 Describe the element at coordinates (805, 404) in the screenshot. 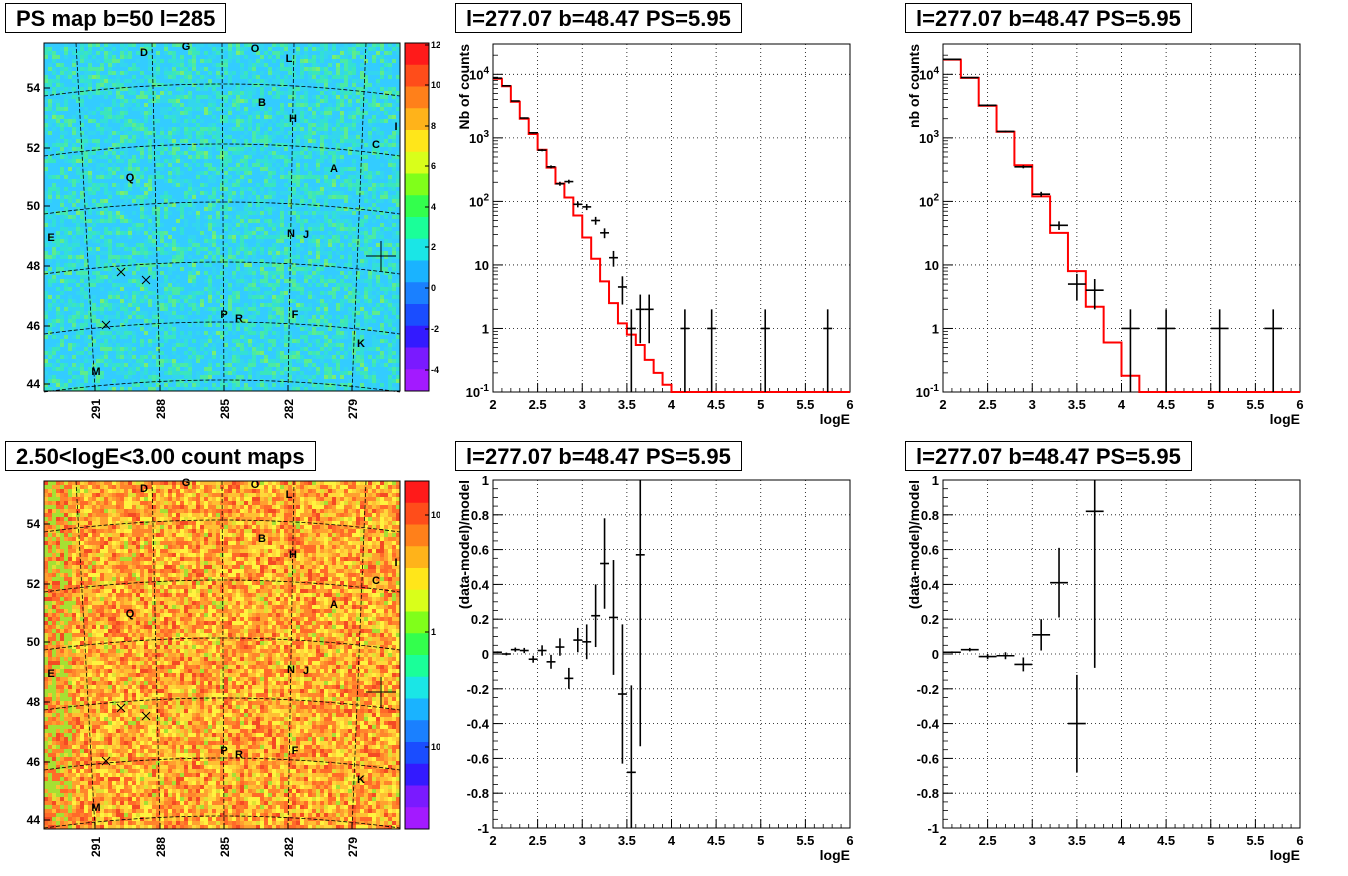

I see `x-tick-label: 5.5` at that location.